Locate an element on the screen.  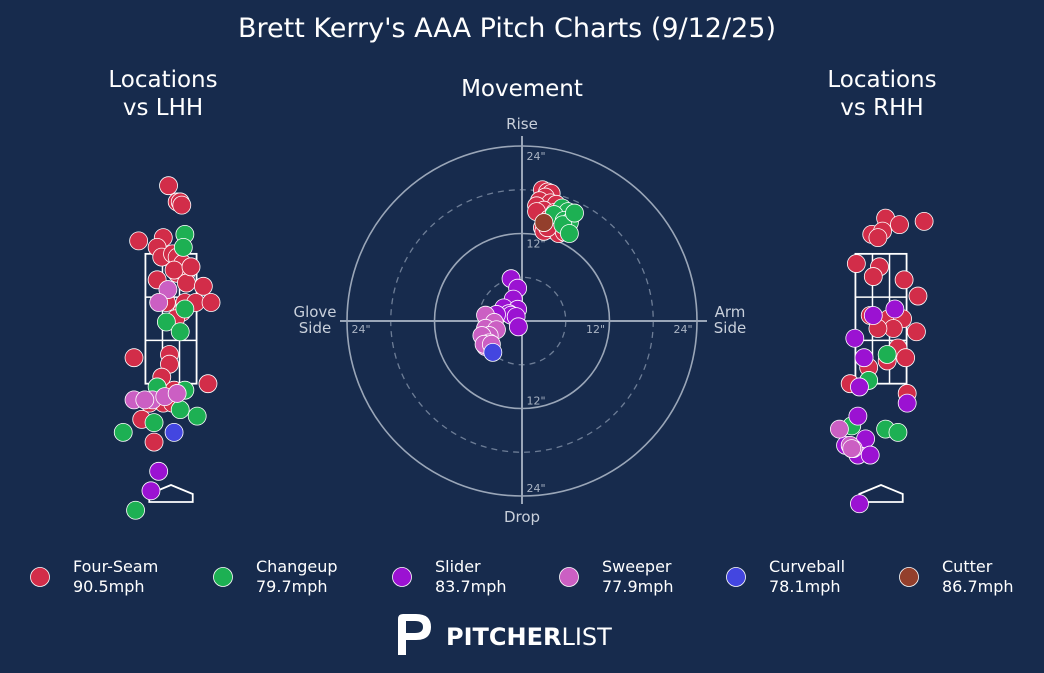
legend-pitch-velo: 90.5mph is located at coordinates (109, 586).